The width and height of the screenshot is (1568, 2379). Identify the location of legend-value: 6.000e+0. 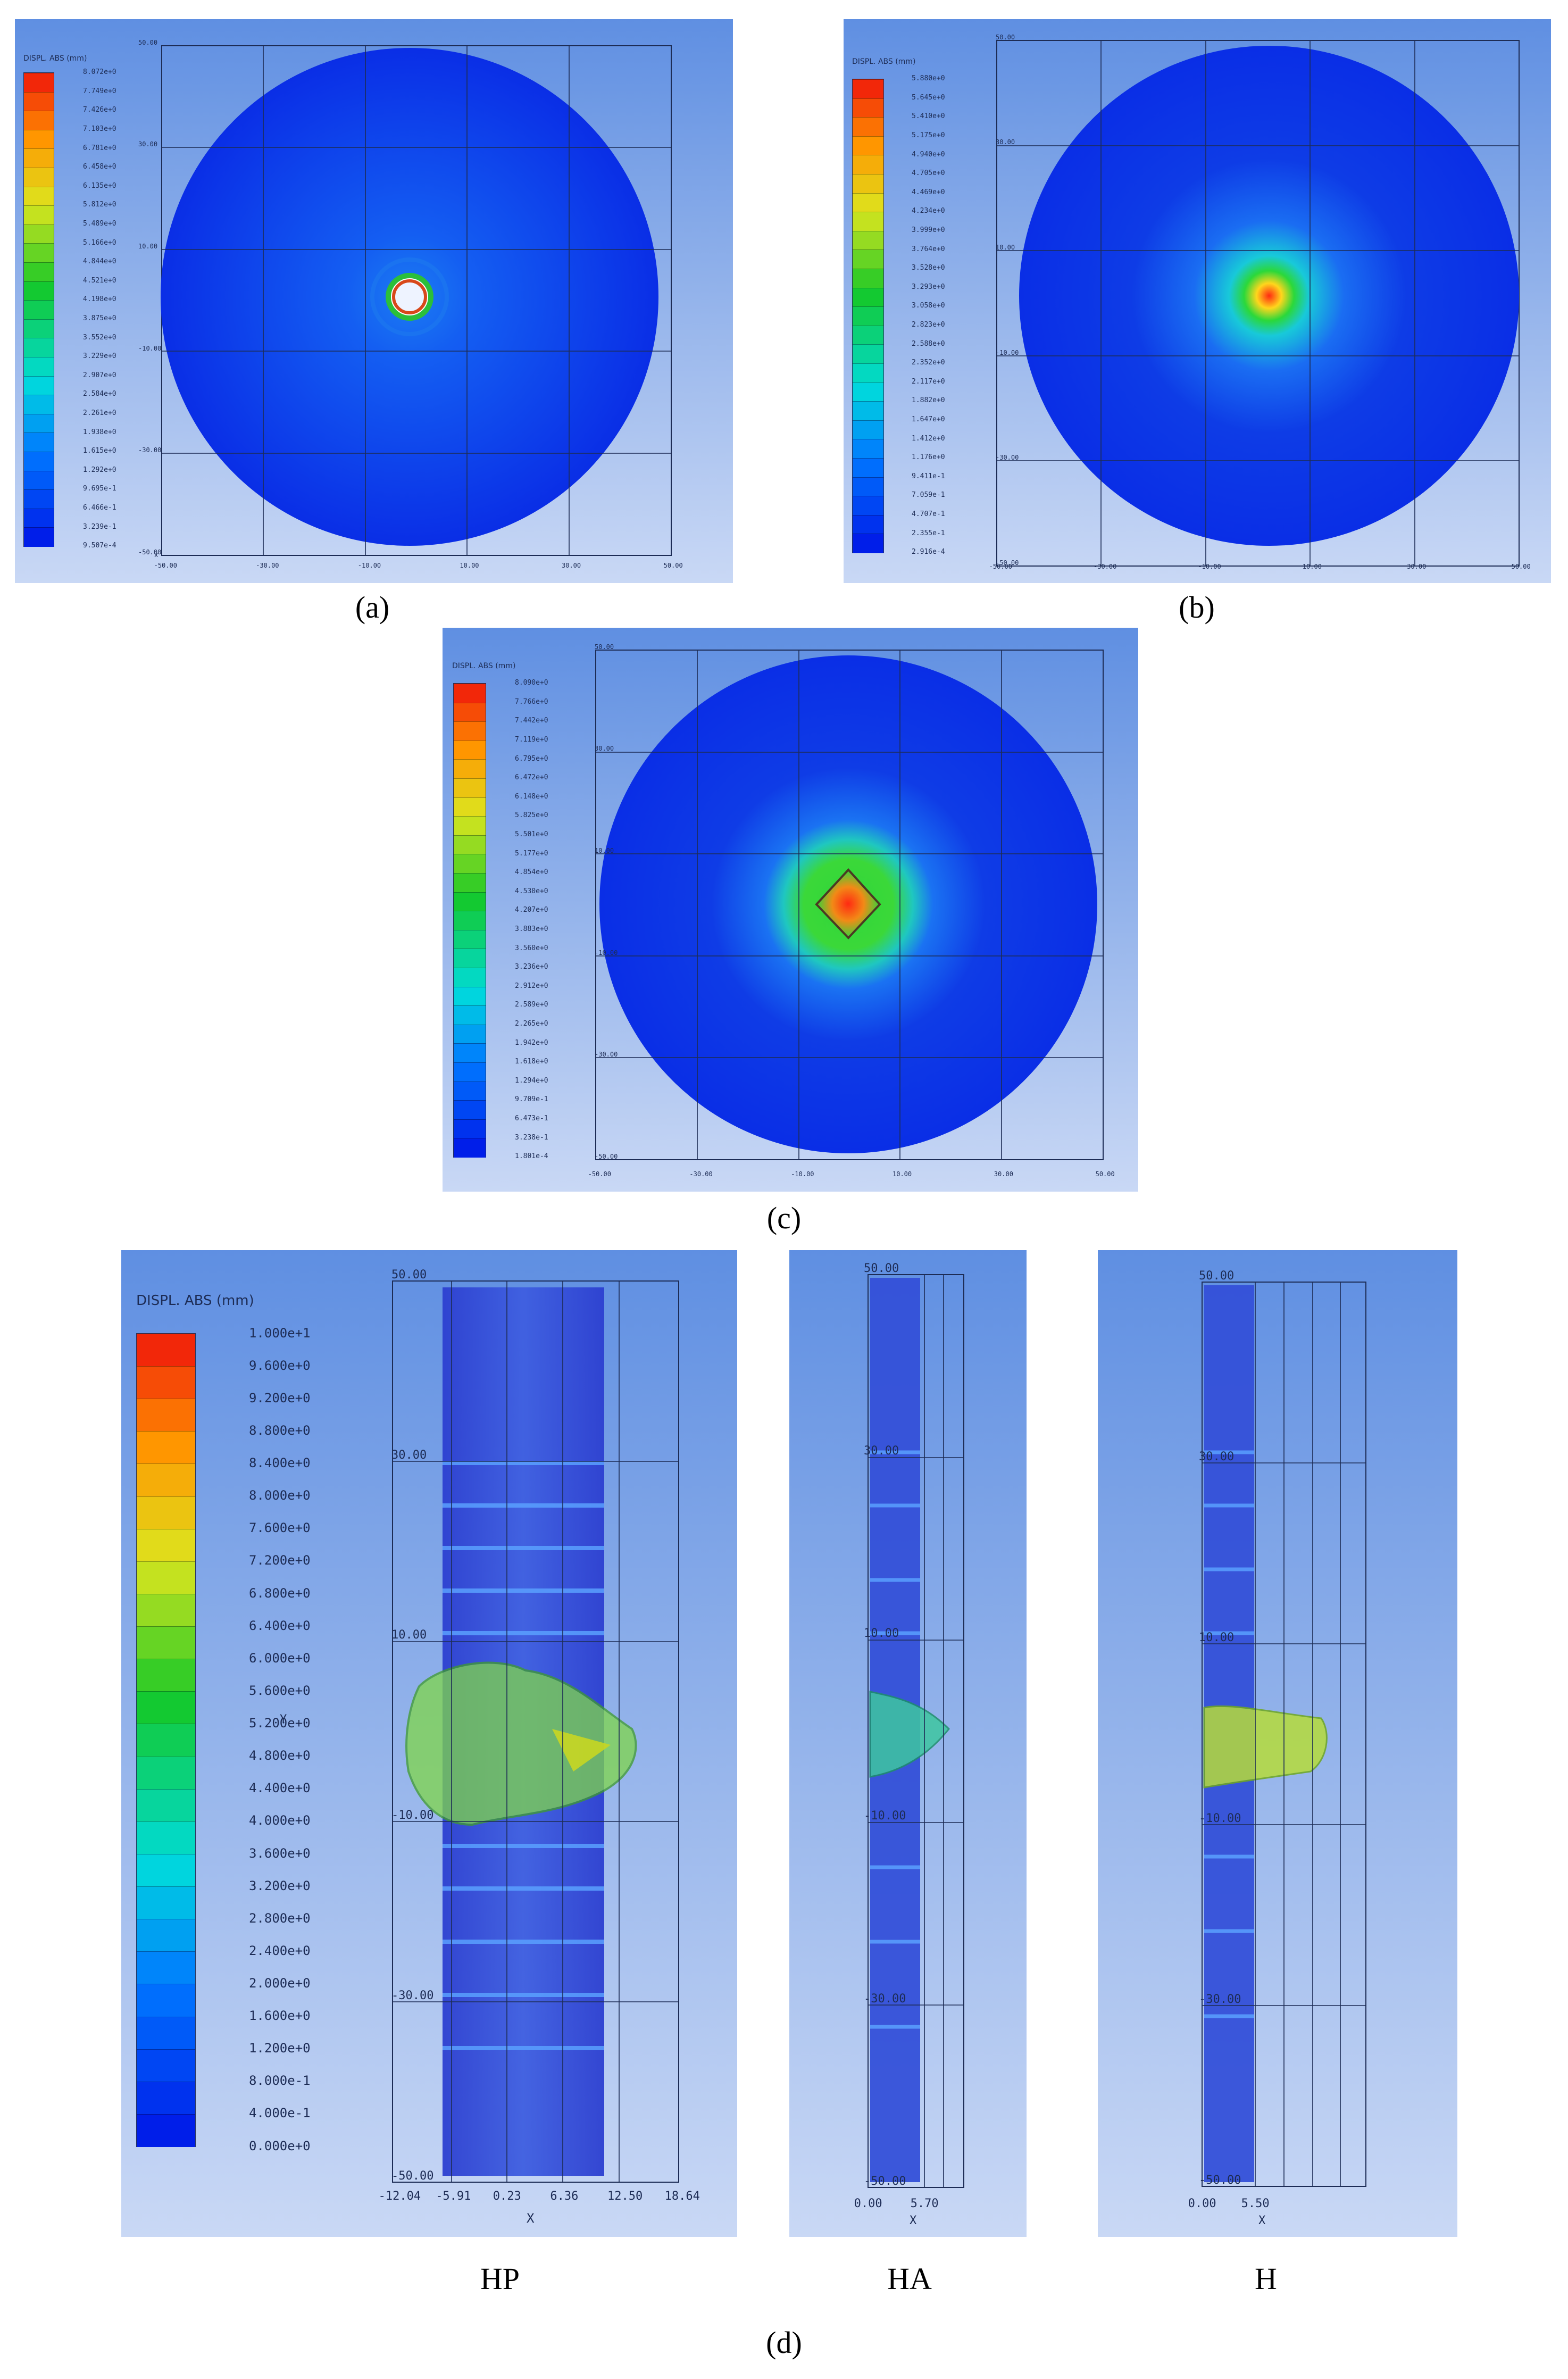
(280, 1658).